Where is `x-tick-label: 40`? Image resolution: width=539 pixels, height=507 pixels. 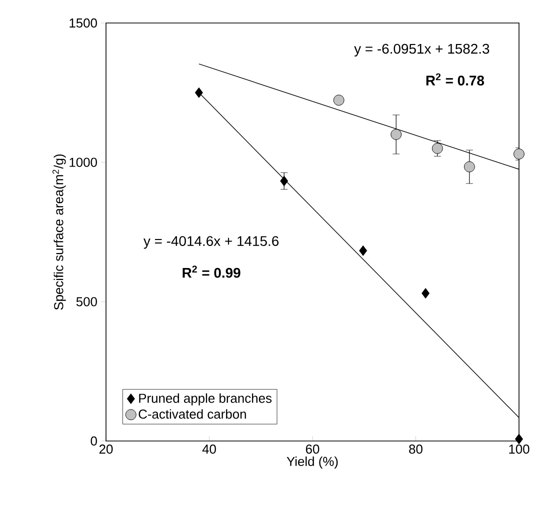
x-tick-label: 40 is located at coordinates (209, 449).